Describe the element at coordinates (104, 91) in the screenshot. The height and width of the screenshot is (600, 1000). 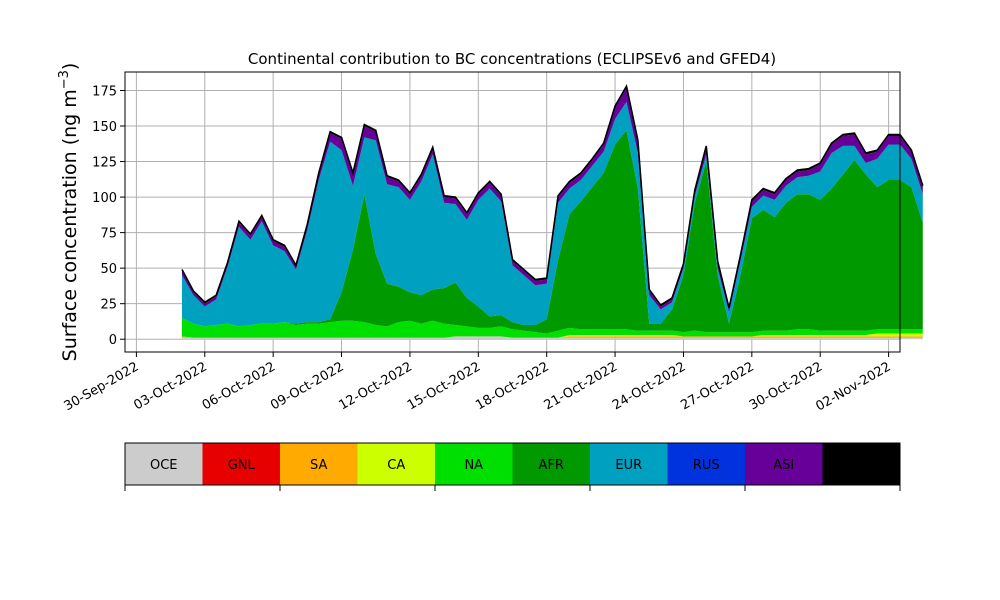
I see `y-tick-label: 175` at that location.